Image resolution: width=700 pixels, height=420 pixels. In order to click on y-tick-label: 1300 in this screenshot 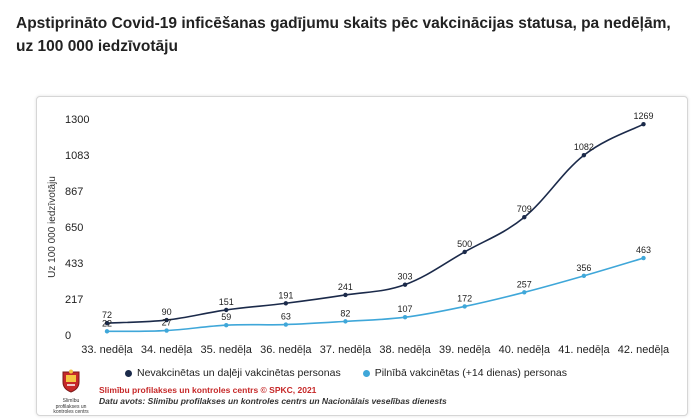, I will do `click(77, 120)`.